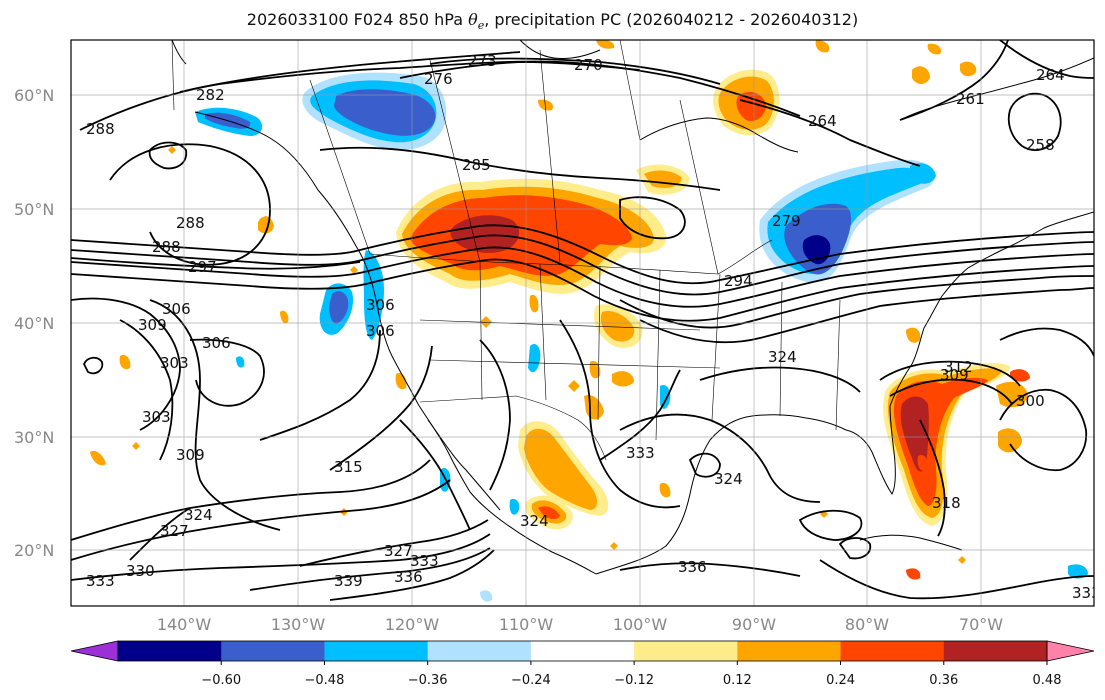 Image resolution: width=1105 pixels, height=700 pixels. What do you see at coordinates (737, 680) in the screenshot?
I see `colorbar-tick-label: 0.12` at bounding box center [737, 680].